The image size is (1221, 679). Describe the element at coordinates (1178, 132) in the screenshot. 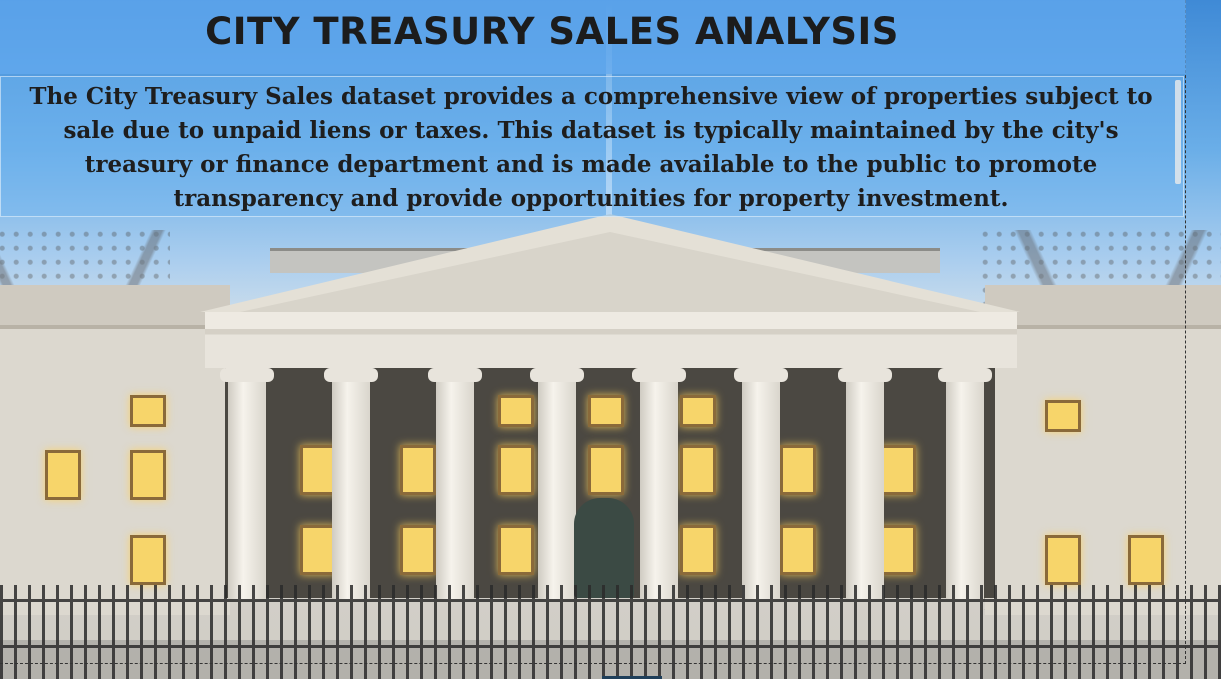

I see `description-scrollbar` at that location.